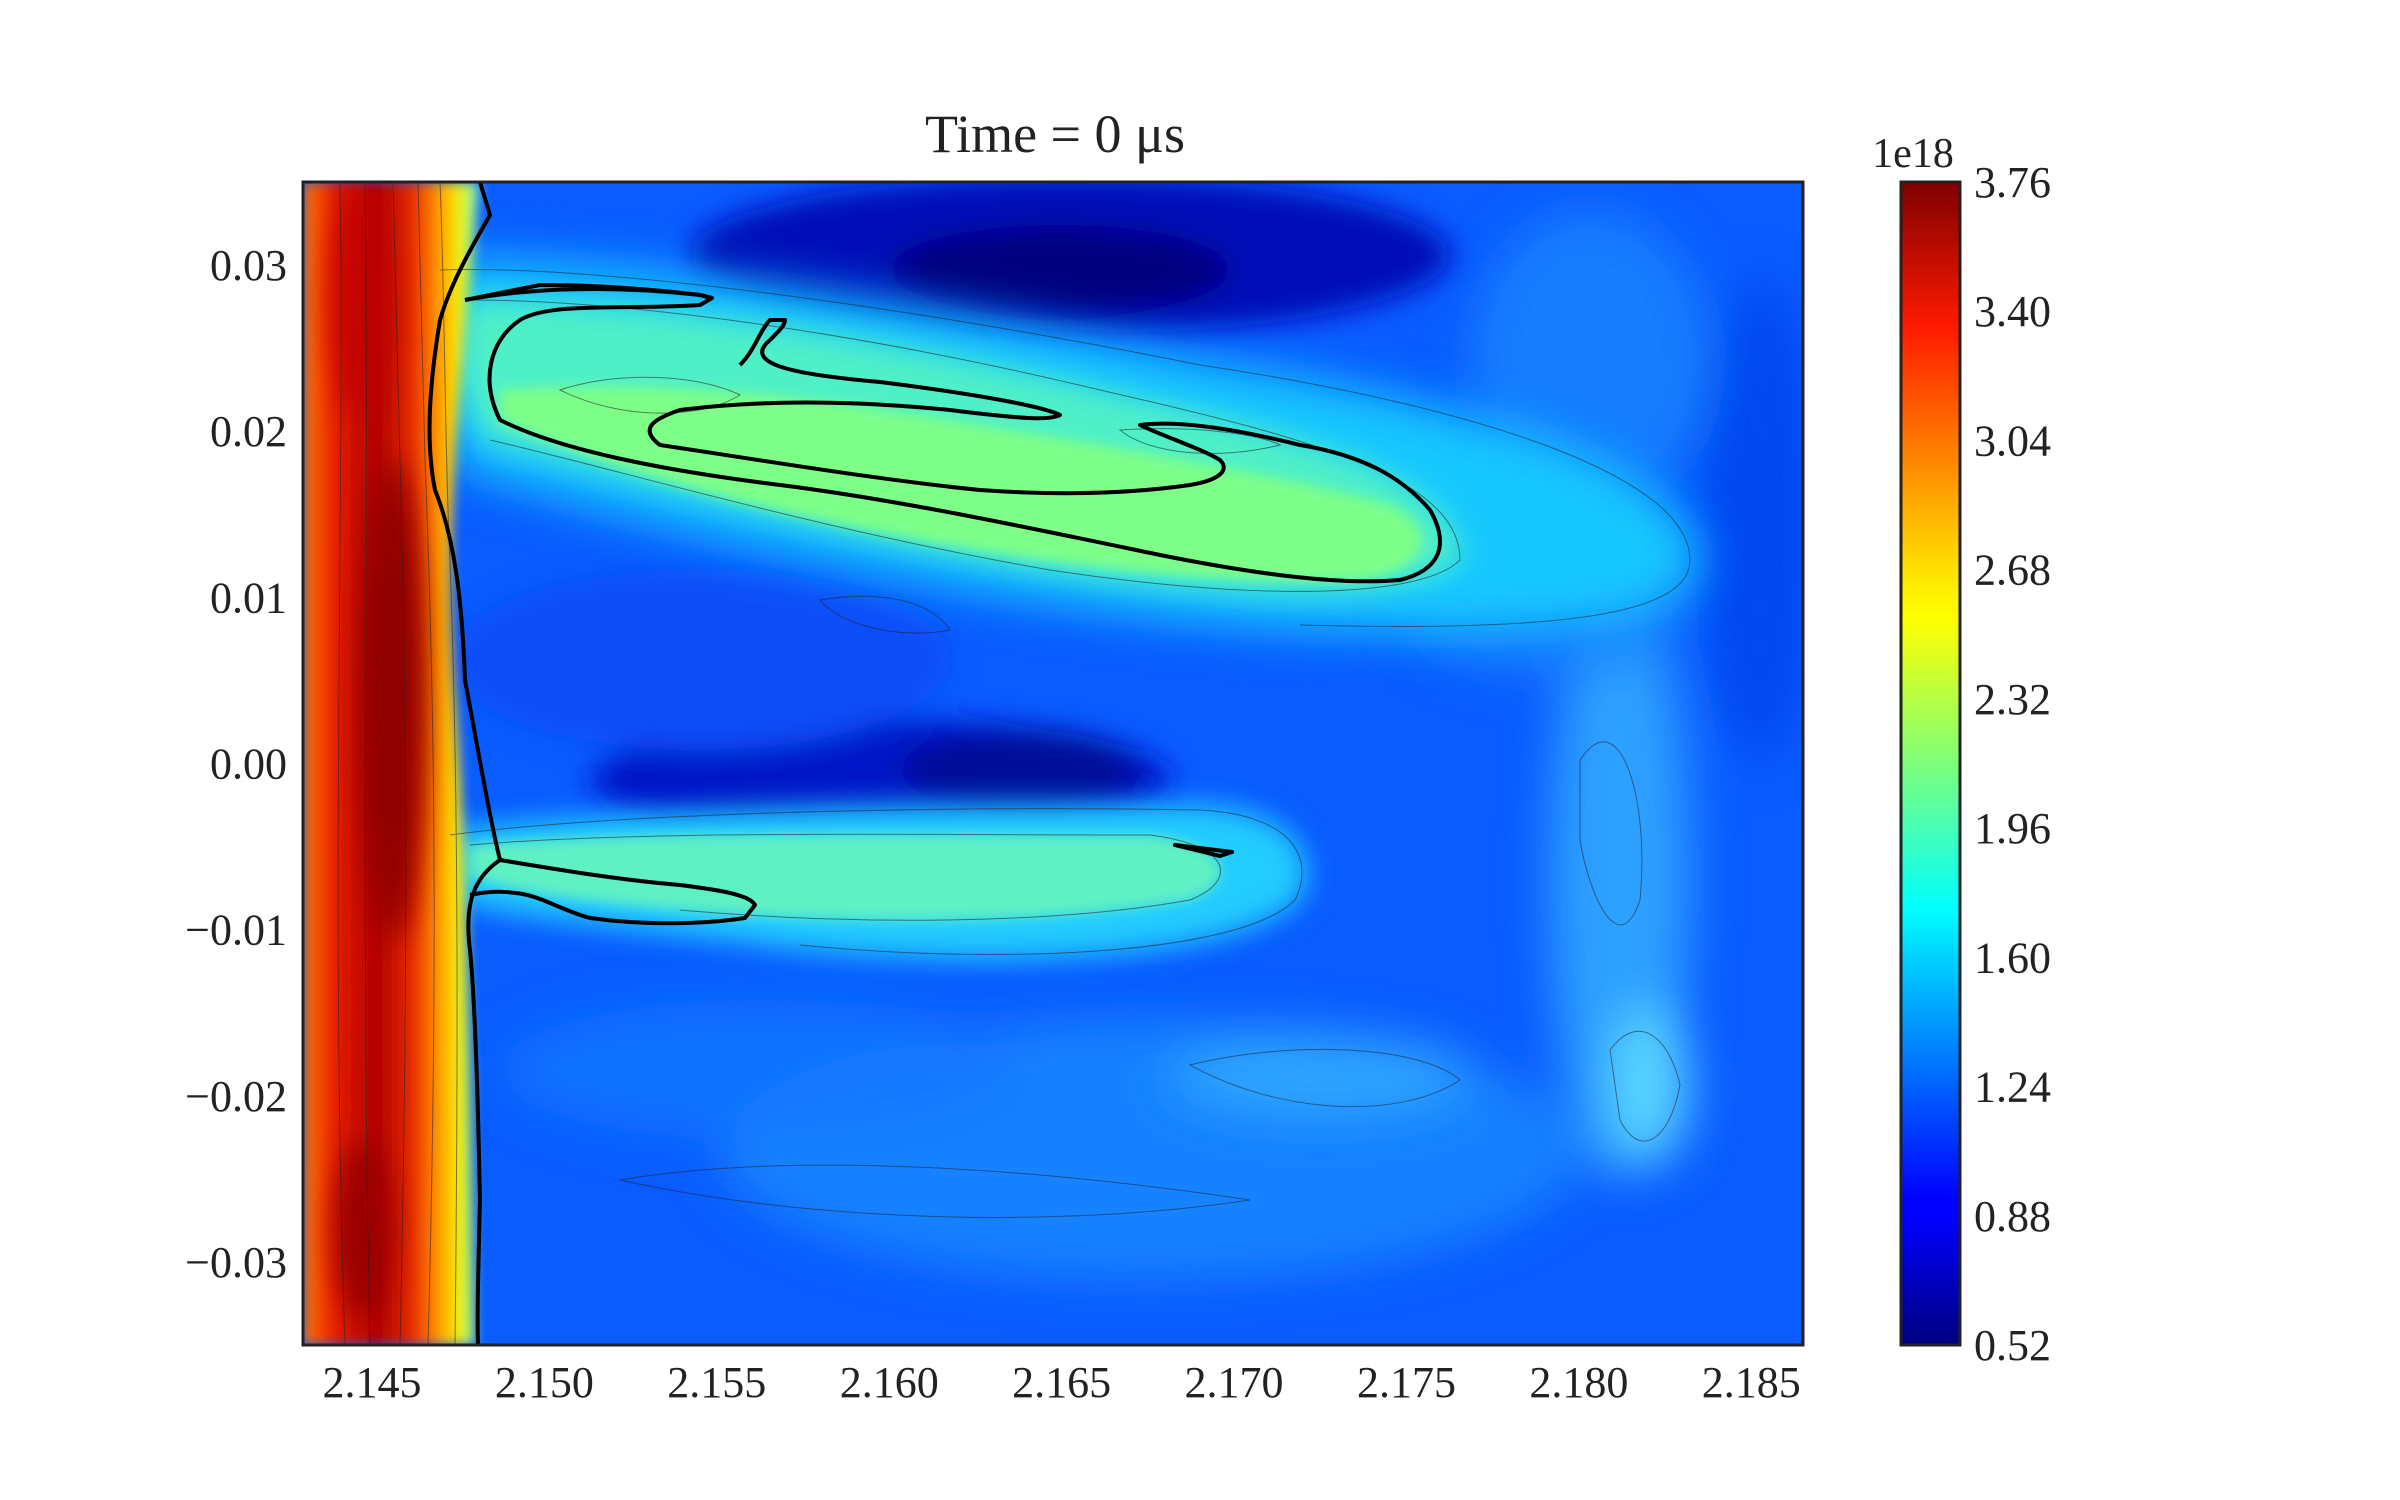 Image resolution: width=2400 pixels, height=1500 pixels. What do you see at coordinates (248, 597) in the screenshot?
I see `y-tick-label: 0.01` at bounding box center [248, 597].